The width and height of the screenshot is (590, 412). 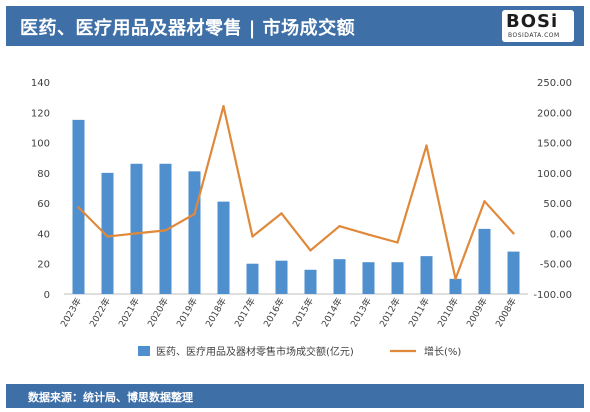 What do you see at coordinates (554, 113) in the screenshot?
I see `right-axis-tick-label: 200.00` at bounding box center [554, 113].